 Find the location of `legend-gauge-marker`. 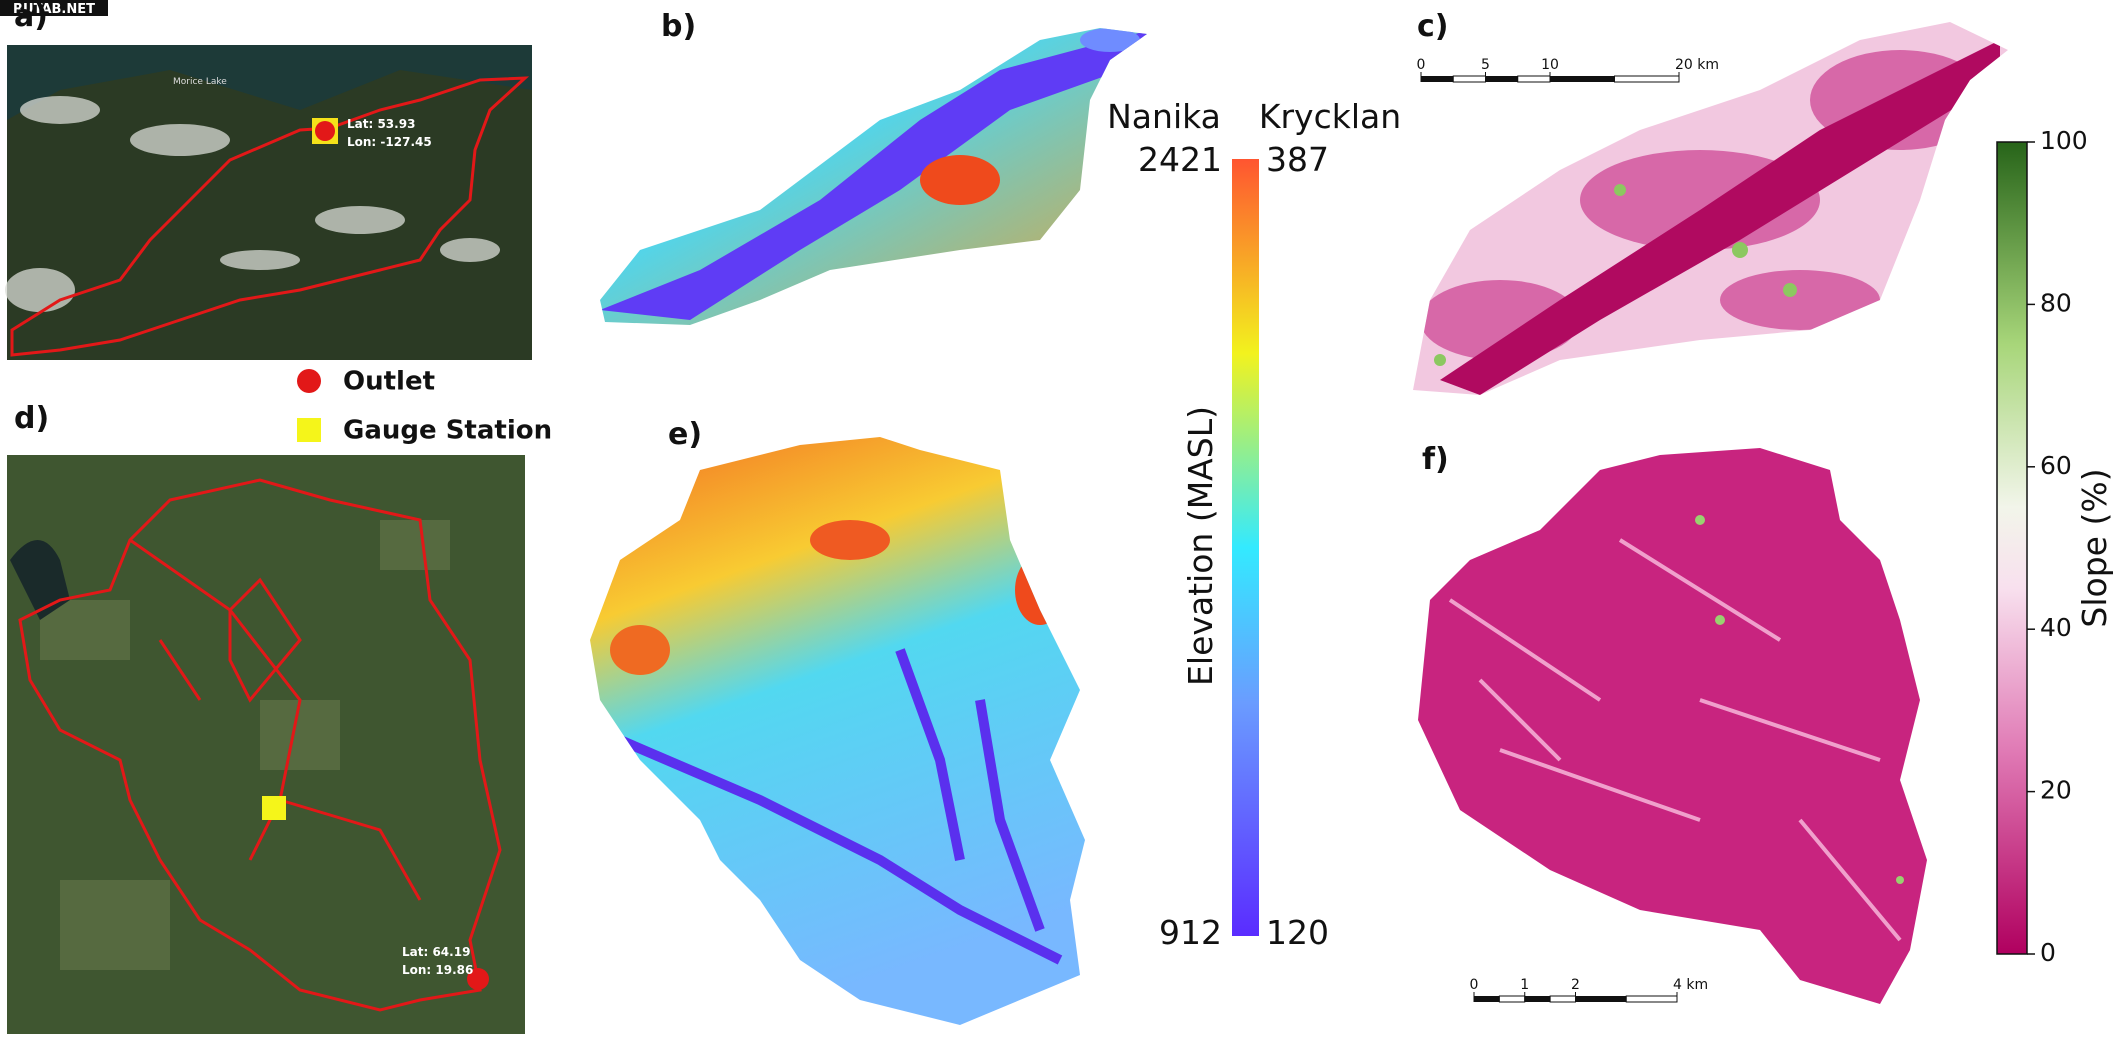

legend-gauge-marker is located at coordinates (309, 430).